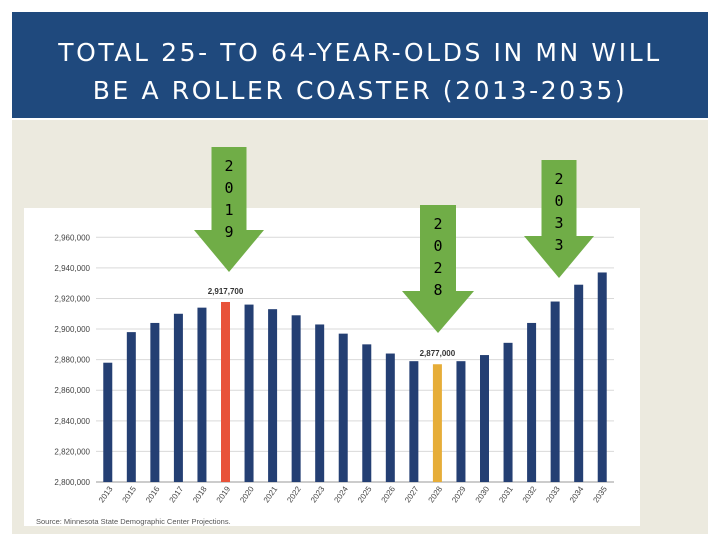 The width and height of the screenshot is (720, 540). What do you see at coordinates (388, 494) in the screenshot?
I see `x-tick-label: 2026` at bounding box center [388, 494].